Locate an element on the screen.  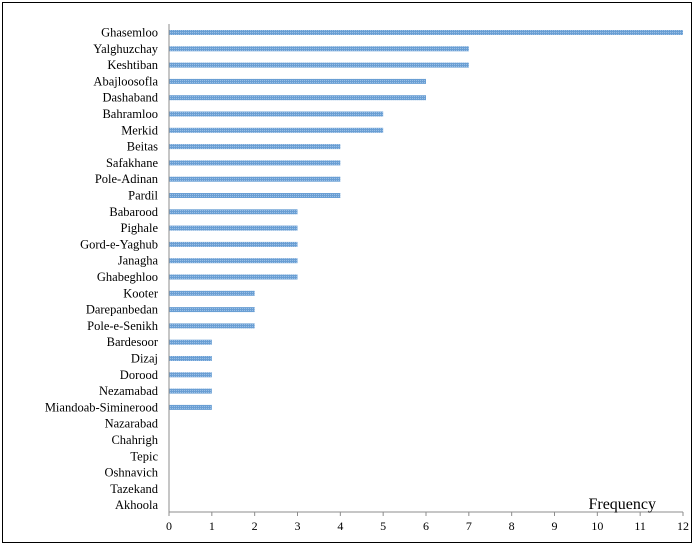
x-tick-label: 1 is located at coordinates (212, 526).